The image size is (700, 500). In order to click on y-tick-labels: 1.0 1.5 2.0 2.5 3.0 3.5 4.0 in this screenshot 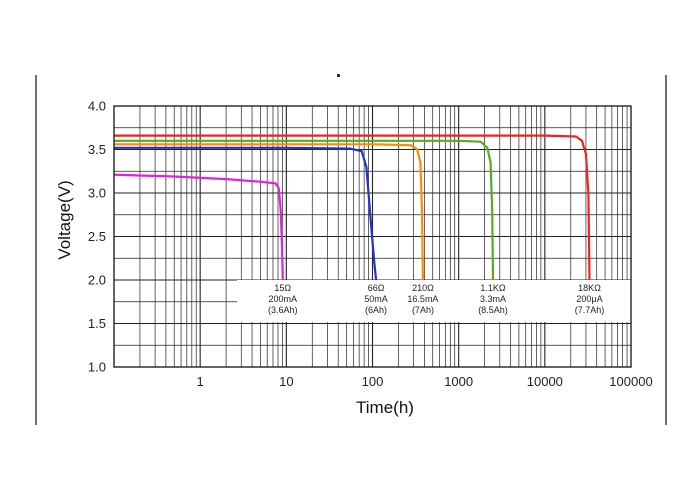, I will do `click(97, 237)`.